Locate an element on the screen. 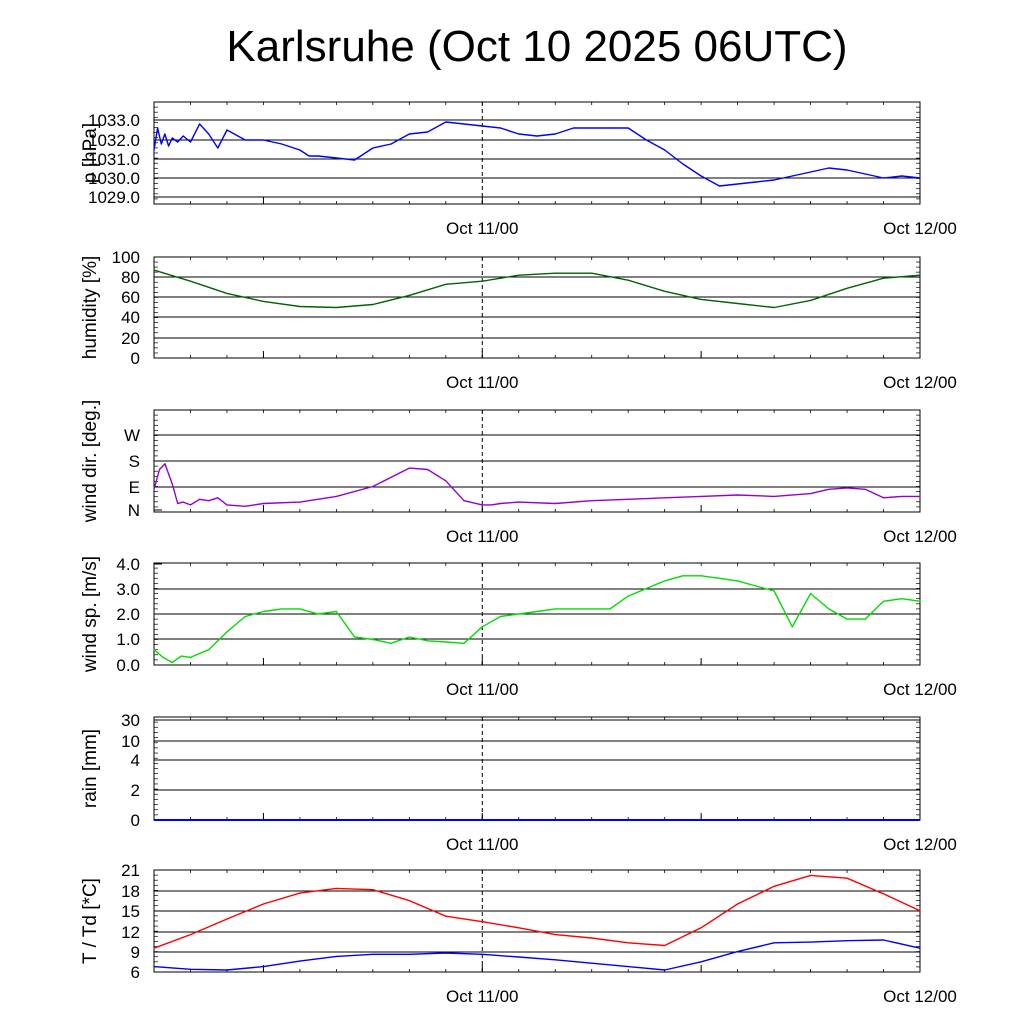 This screenshot has width=1024, height=1024. ytick-label: W is located at coordinates (132, 435).